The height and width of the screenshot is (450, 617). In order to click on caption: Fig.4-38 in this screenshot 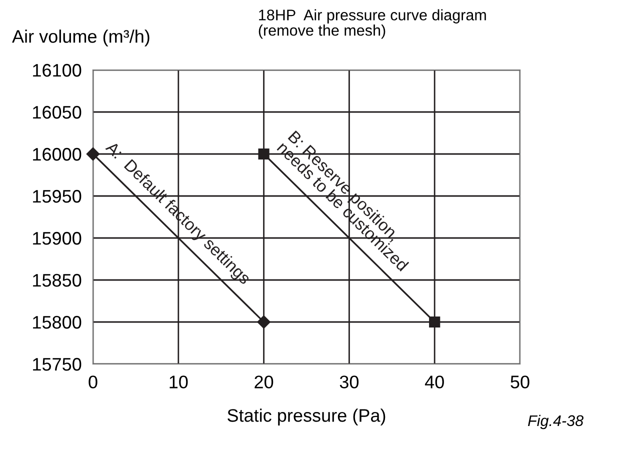, I will do `click(556, 422)`.